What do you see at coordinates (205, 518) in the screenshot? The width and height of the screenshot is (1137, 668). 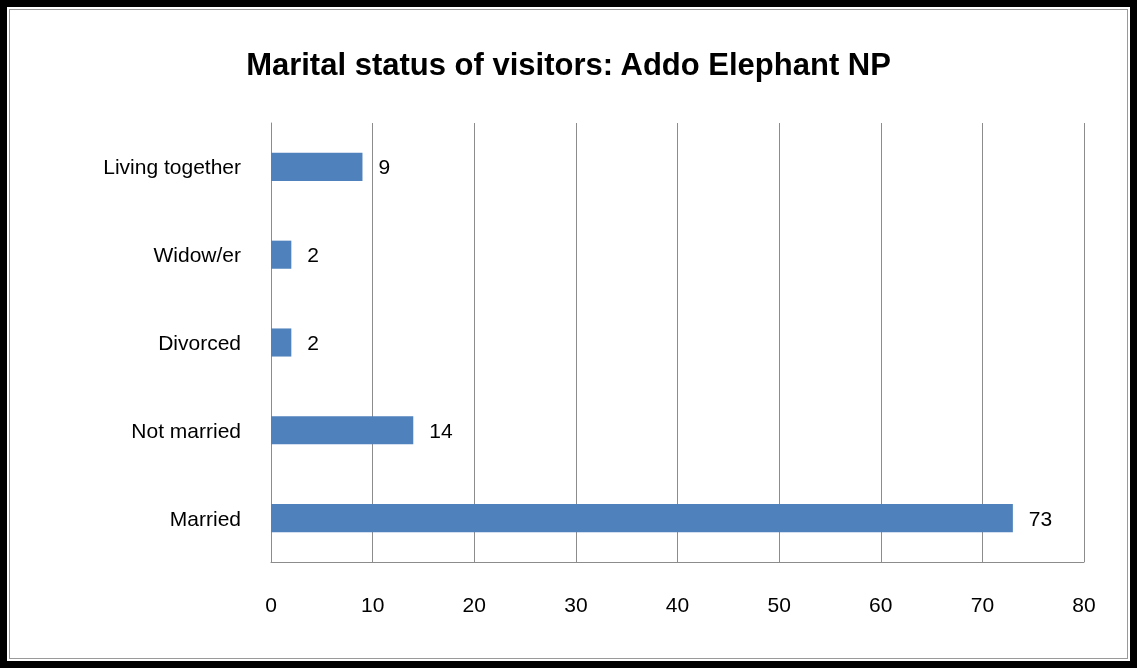 I see `y-tick-label: Married` at bounding box center [205, 518].